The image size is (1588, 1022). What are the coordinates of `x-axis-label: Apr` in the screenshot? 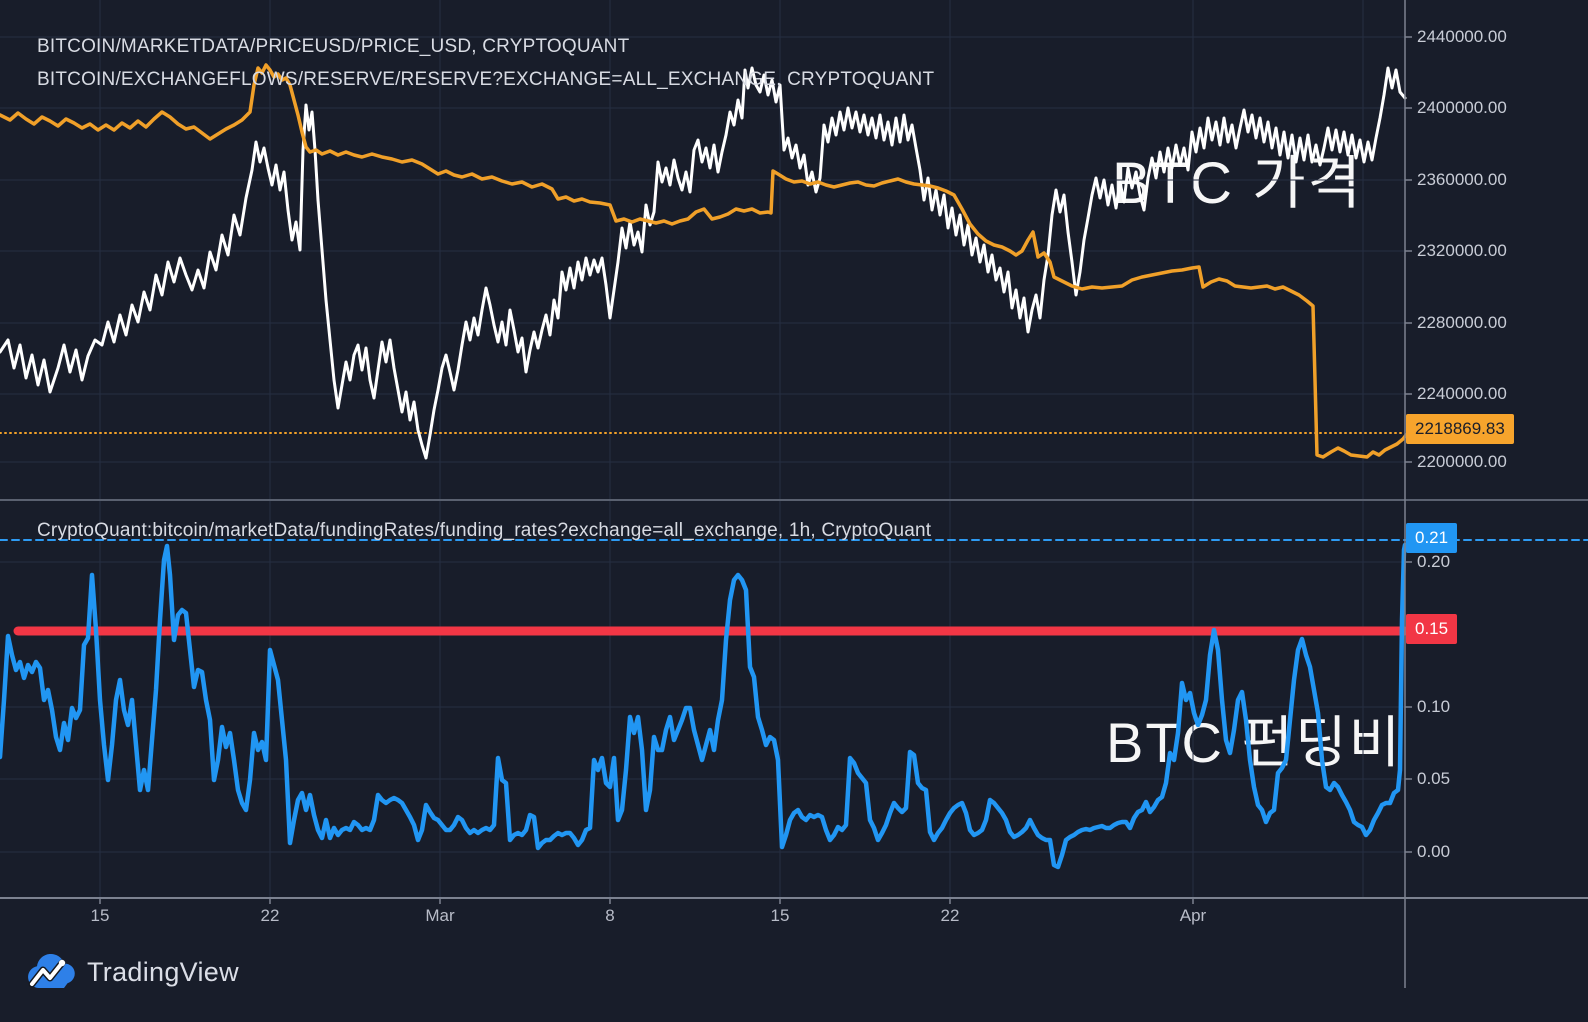 It's located at (1193, 915).